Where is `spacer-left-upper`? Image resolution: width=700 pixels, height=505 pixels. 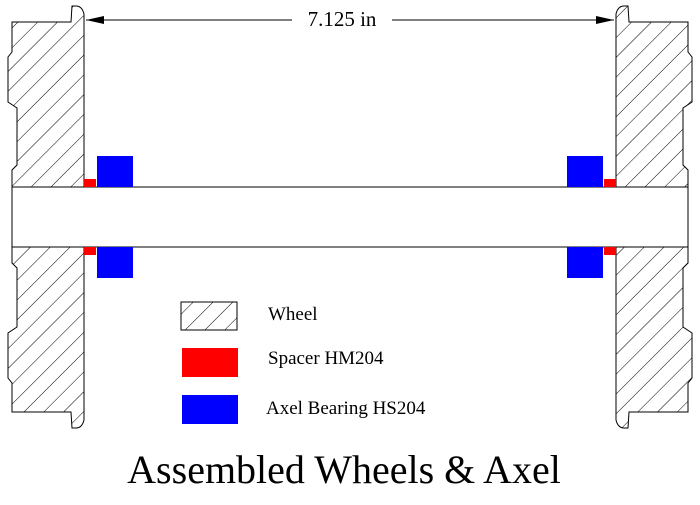 spacer-left-upper is located at coordinates (90, 183).